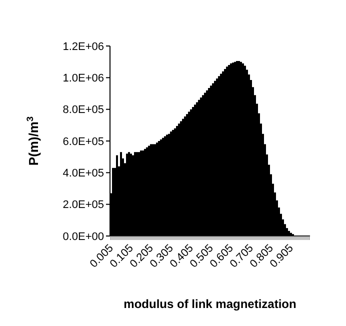 The height and width of the screenshot is (326, 346). What do you see at coordinates (83, 110) in the screenshot?
I see `y-tick-label: 8.0E+05` at bounding box center [83, 110].